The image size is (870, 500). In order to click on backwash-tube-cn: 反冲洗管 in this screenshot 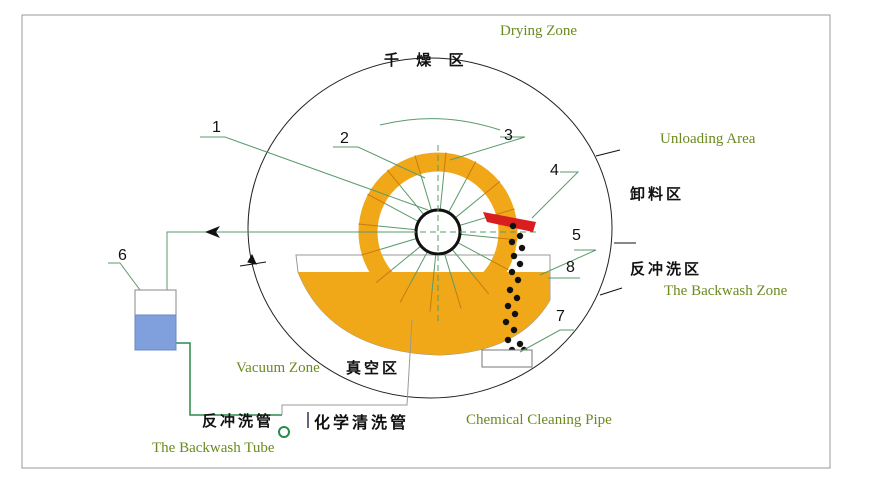, I will do `click(238, 421)`.